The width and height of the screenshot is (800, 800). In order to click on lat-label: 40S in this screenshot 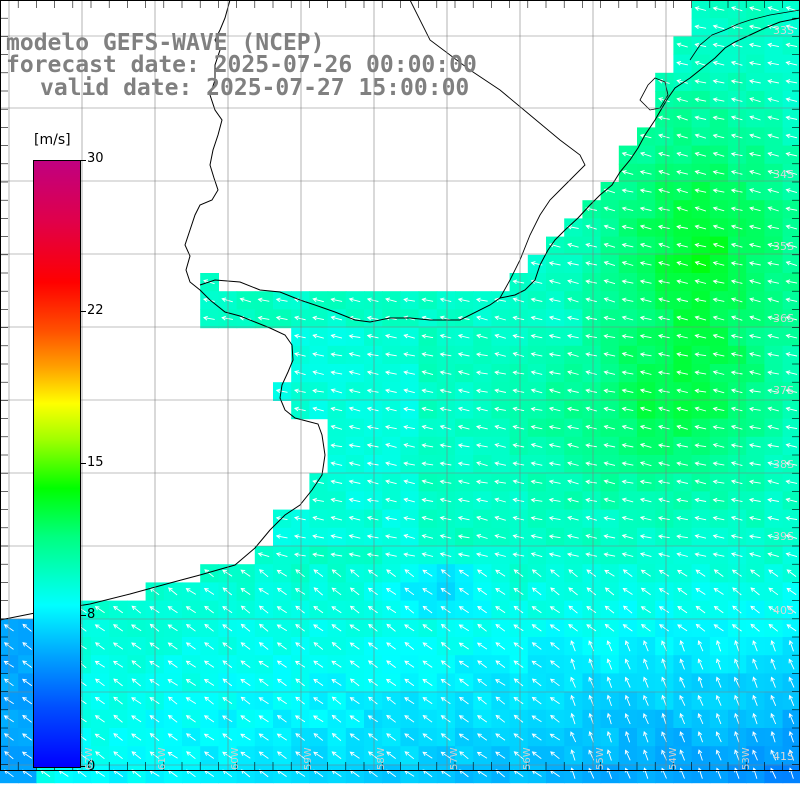, I will do `click(783, 610)`.